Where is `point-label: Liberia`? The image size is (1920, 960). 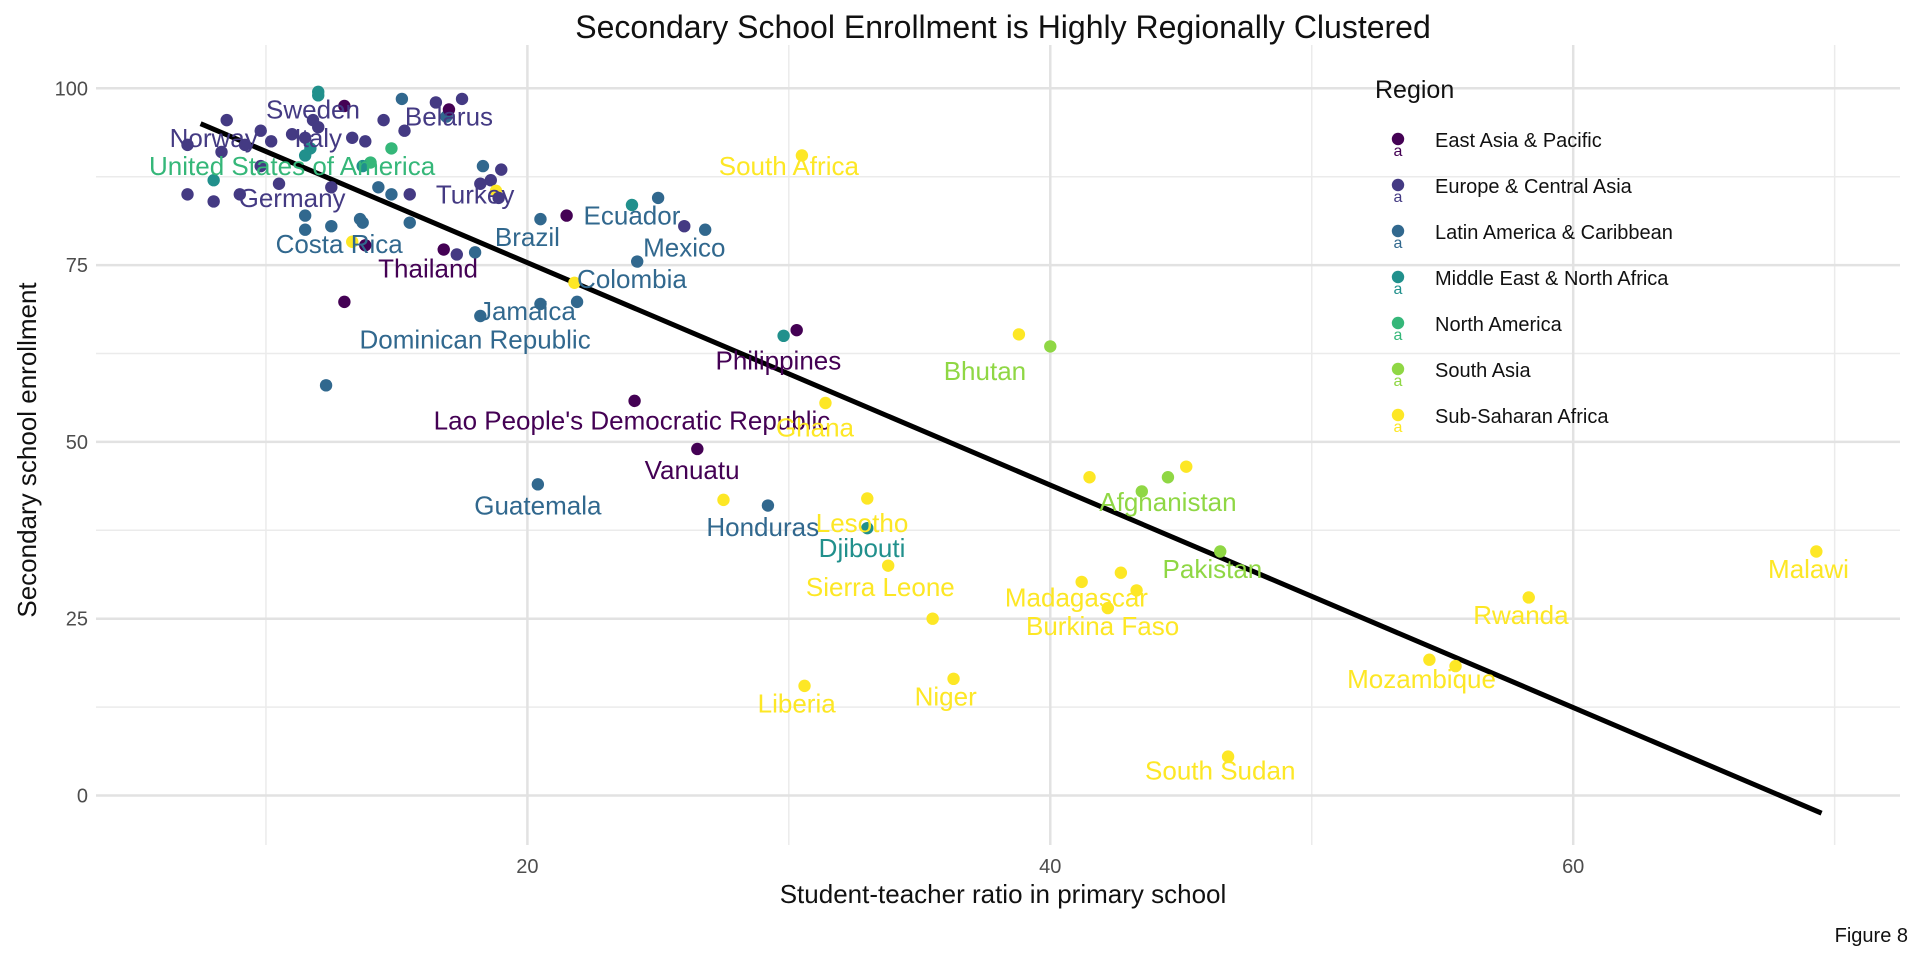 point-label: Liberia is located at coordinates (797, 704).